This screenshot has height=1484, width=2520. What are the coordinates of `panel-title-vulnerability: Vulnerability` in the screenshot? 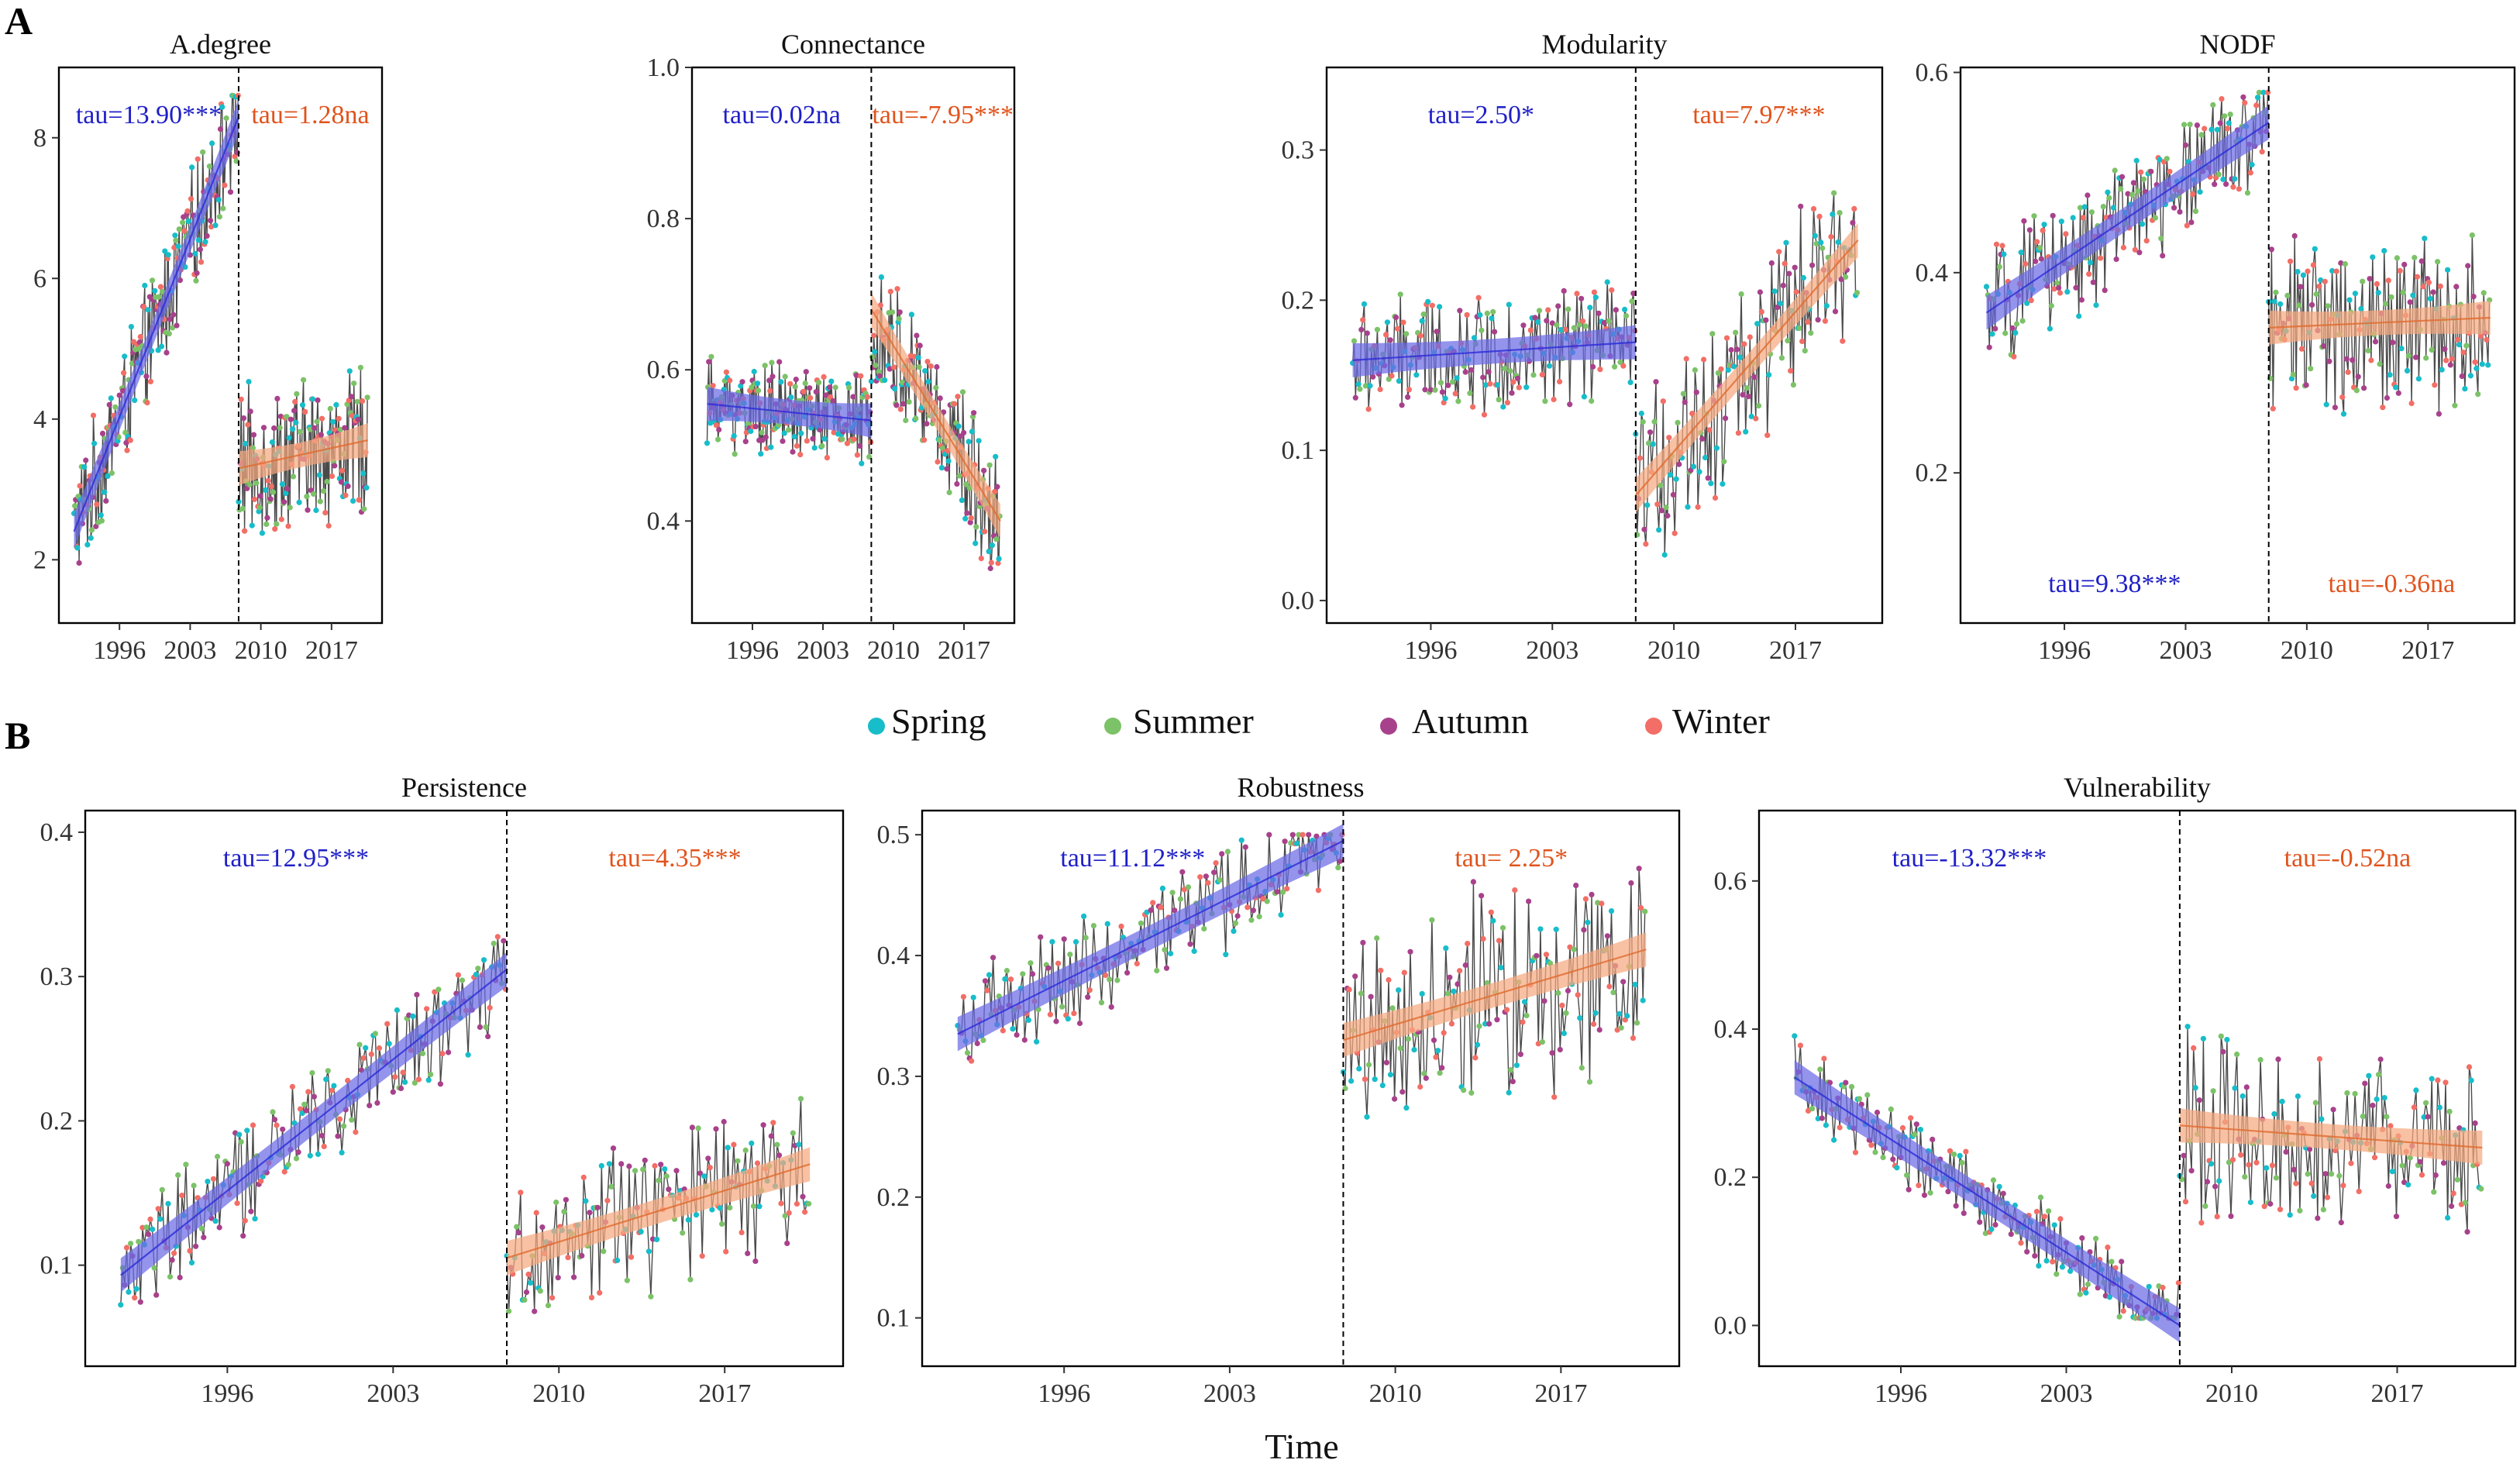 It's located at (2138, 787).